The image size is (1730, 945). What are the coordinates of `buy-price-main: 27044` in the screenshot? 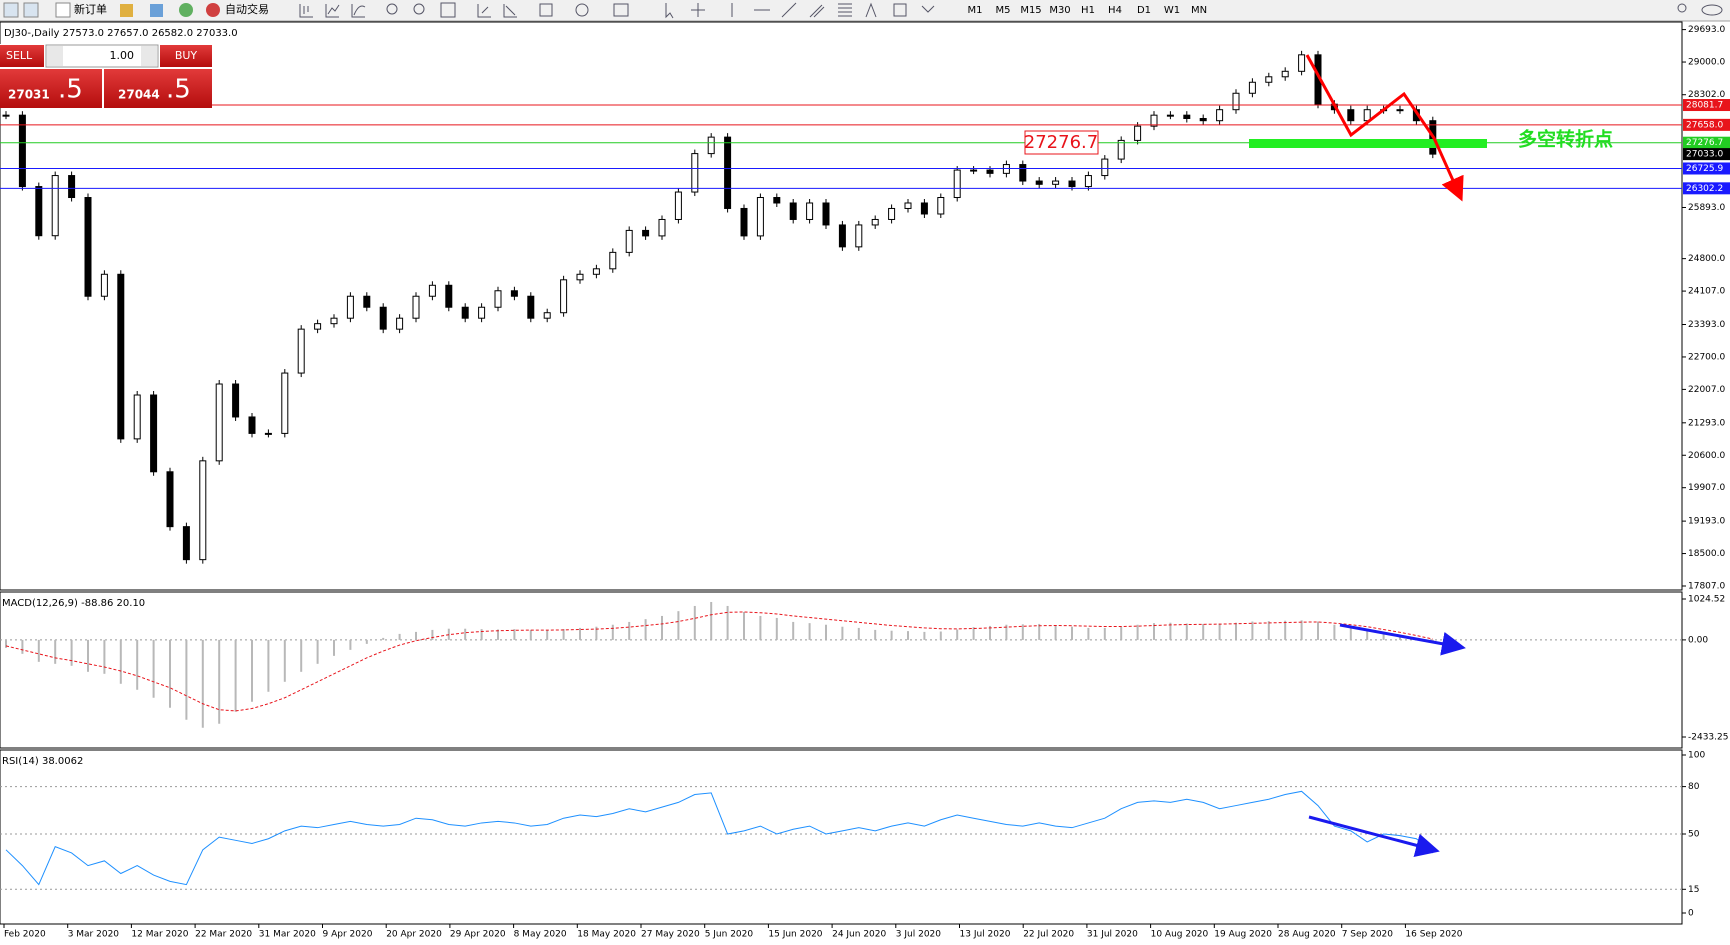 It's located at (139, 95).